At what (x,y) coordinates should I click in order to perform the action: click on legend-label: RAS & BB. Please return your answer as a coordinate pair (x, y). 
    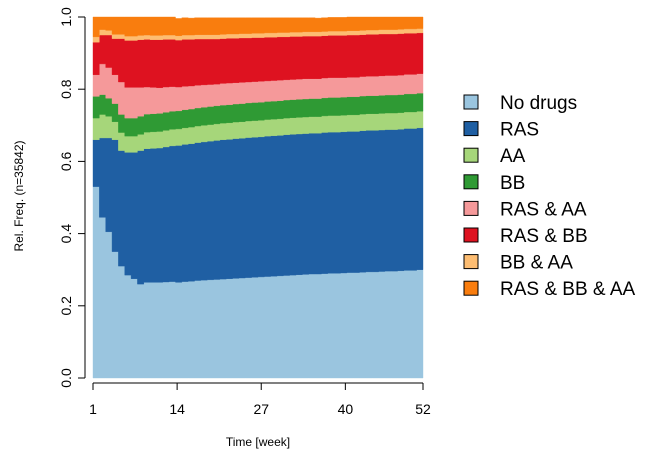
    Looking at the image, I should click on (544, 236).